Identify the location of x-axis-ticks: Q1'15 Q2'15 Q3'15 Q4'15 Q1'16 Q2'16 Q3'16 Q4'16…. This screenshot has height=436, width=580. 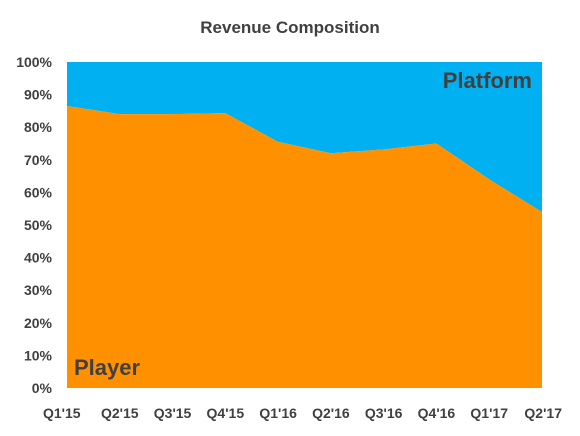
(302, 413).